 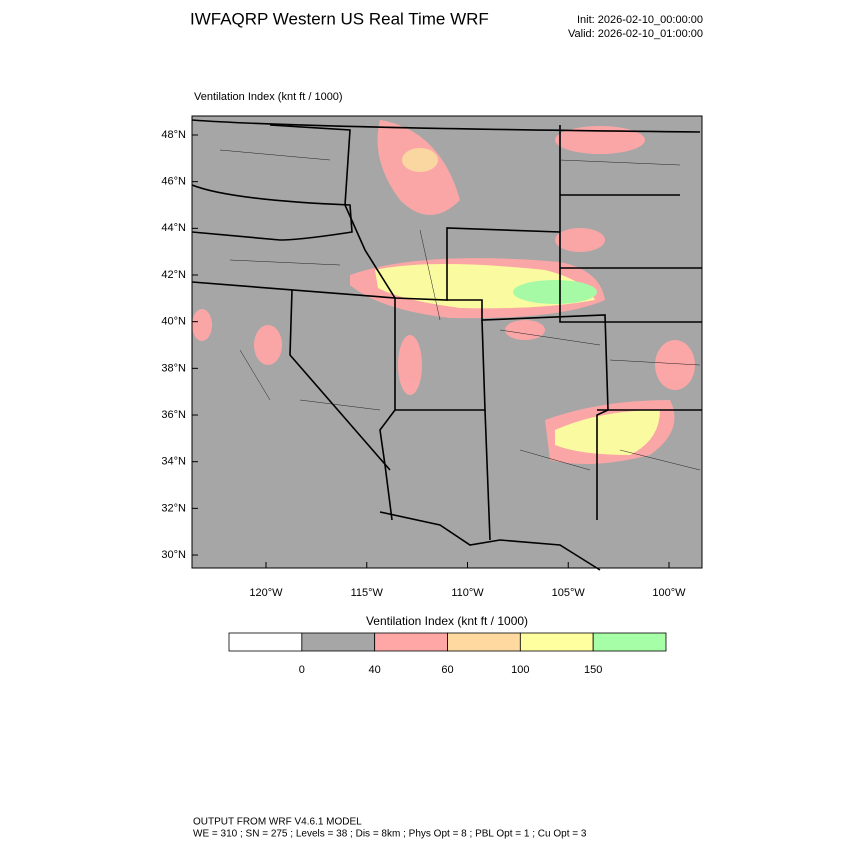 I want to click on lon-tick-label: 105°W, so click(x=569, y=593).